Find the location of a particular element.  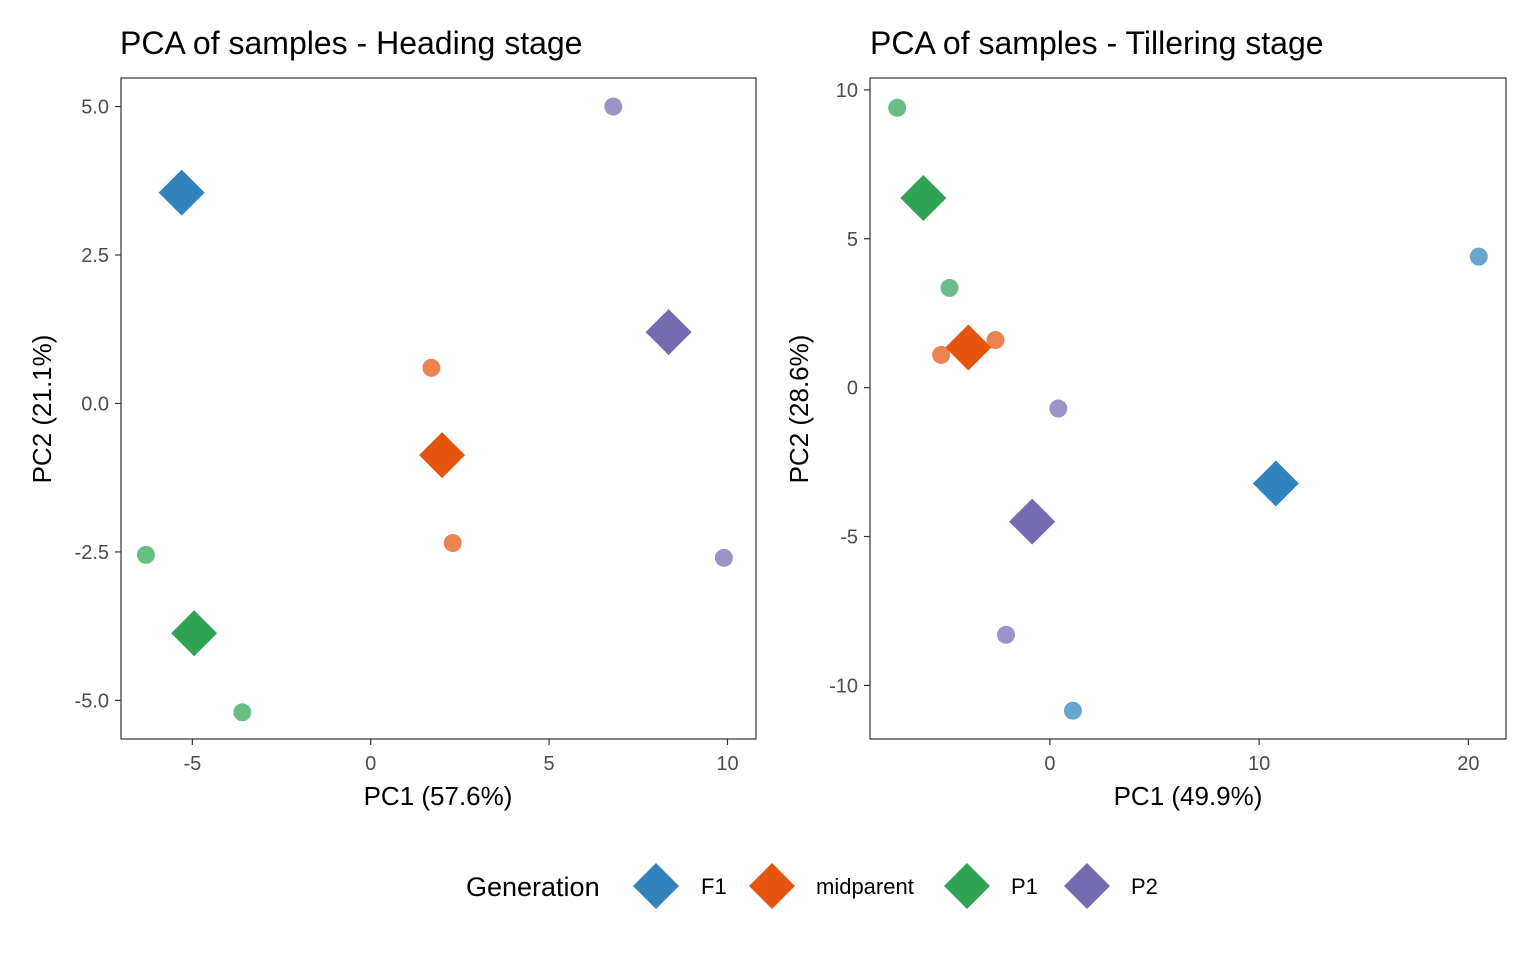

legend-item-f1: F1 is located at coordinates (680, 886).